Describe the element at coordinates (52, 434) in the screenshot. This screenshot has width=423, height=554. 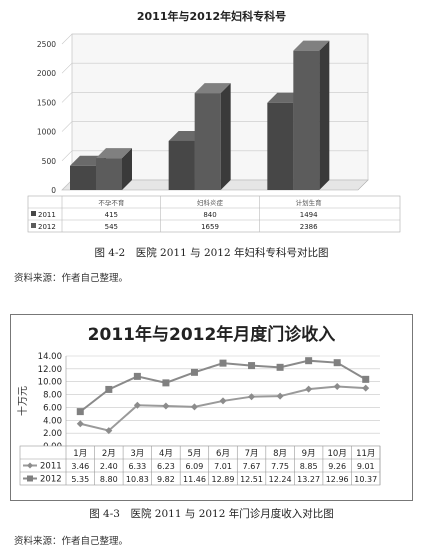
I see `y-tick-label: 2.00` at that location.